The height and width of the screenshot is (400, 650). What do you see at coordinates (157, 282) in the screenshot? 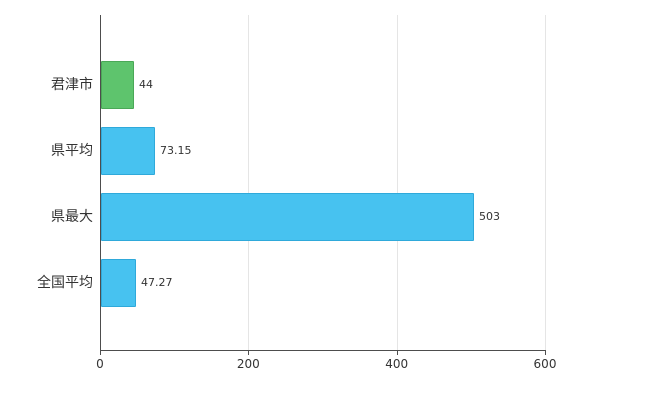
I see `value-label-3: 47.27` at bounding box center [157, 282].